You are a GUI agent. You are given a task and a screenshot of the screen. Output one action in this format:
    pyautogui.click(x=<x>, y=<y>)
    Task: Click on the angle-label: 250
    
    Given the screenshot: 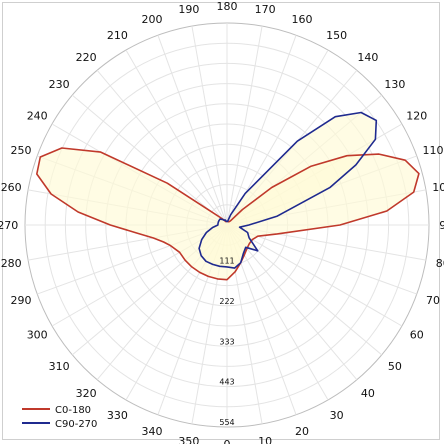 What is the action you would take?
    pyautogui.click(x=21, y=150)
    